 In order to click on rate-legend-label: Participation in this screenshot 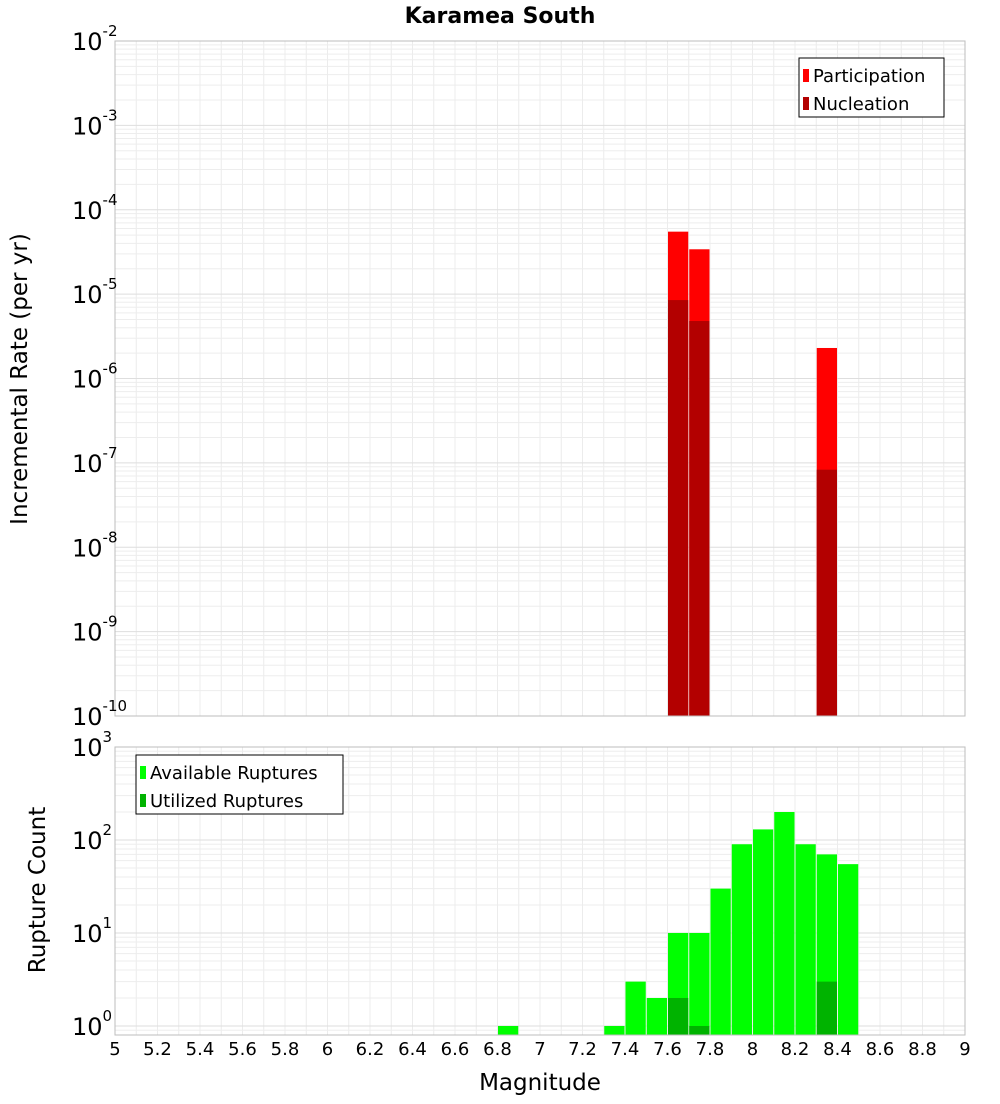, I will do `click(869, 76)`.